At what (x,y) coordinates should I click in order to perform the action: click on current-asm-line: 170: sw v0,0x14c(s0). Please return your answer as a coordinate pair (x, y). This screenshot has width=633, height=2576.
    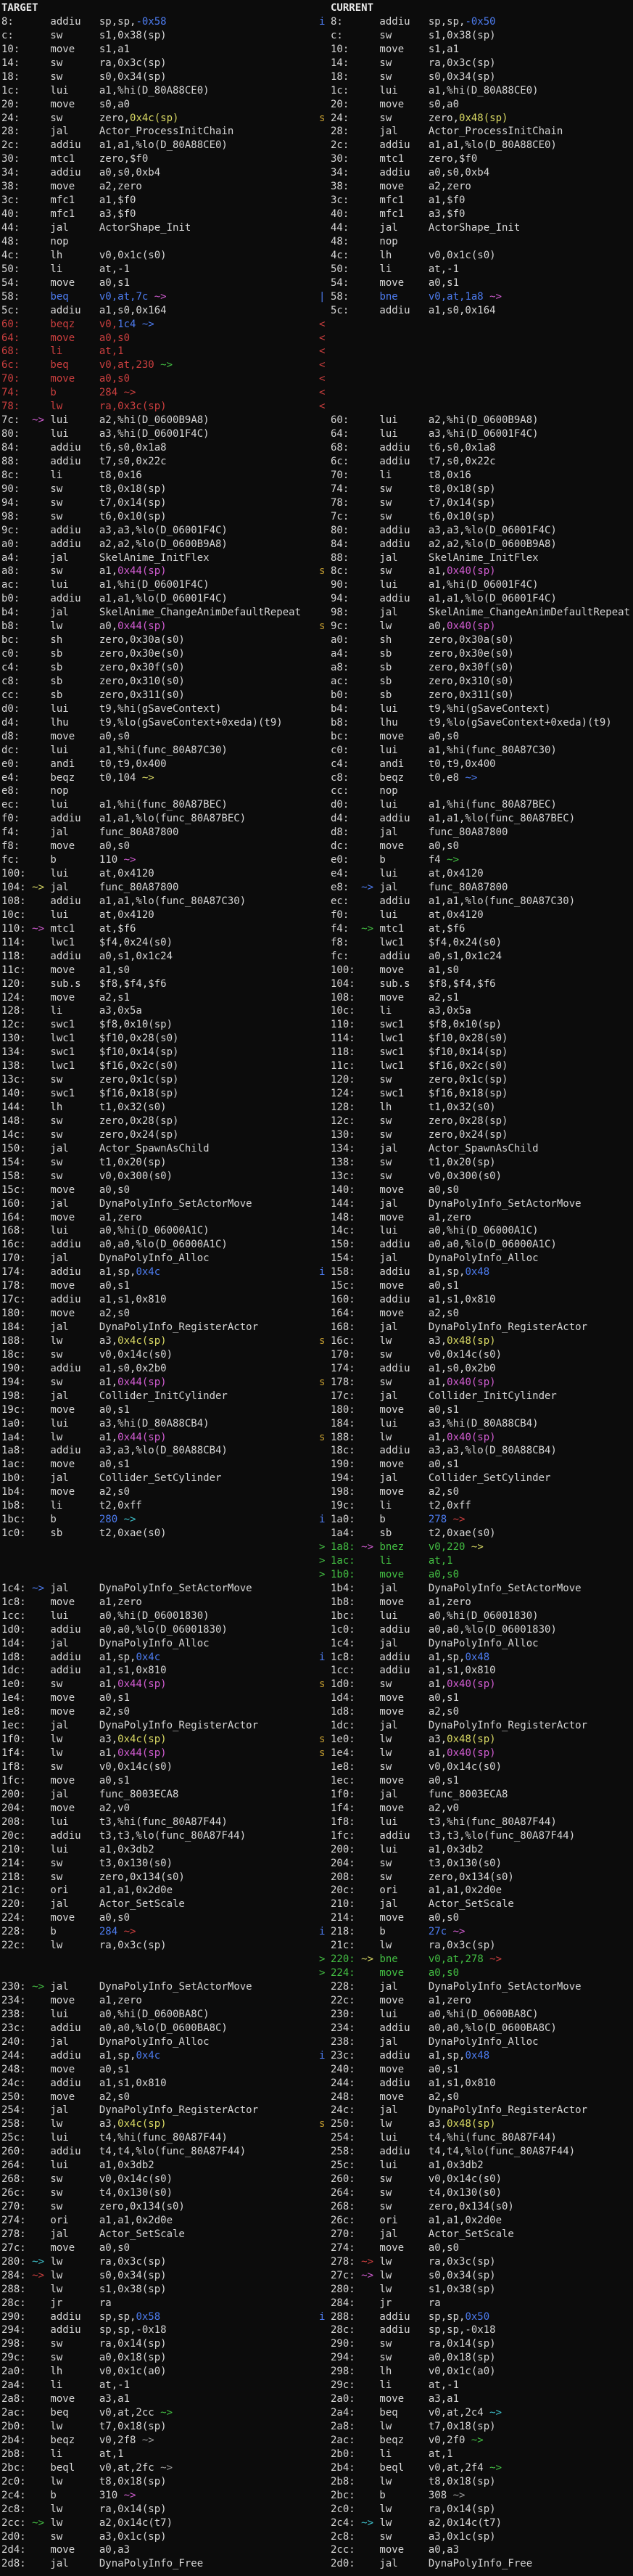
    Looking at the image, I should click on (416, 1354).